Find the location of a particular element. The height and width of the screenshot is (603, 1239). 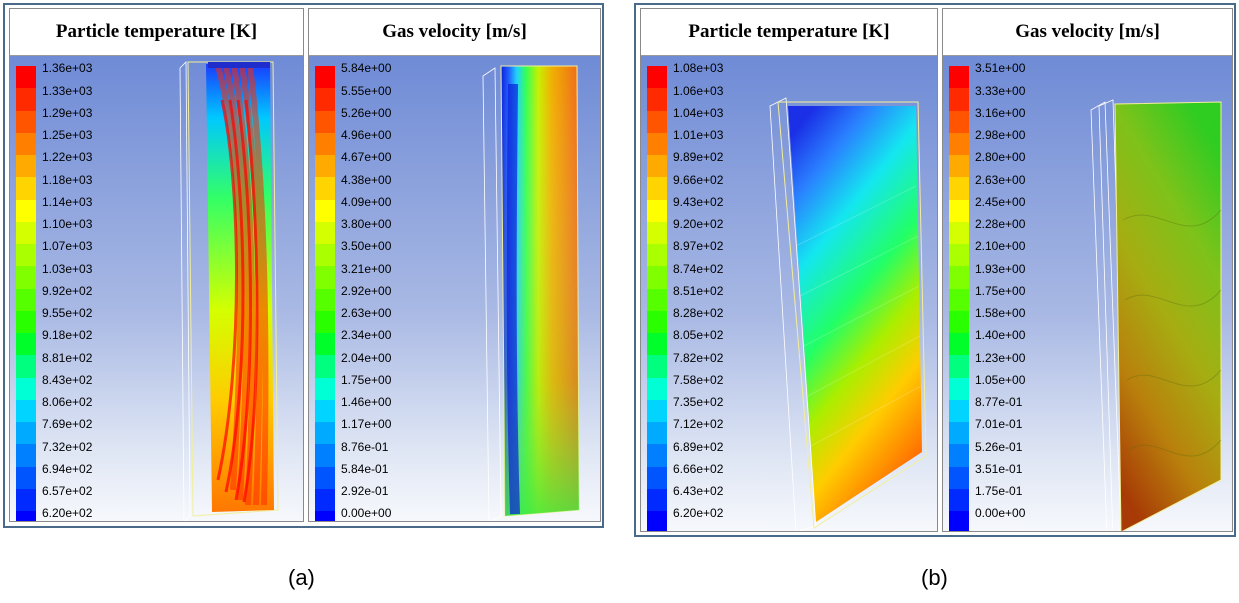

legend-label: 4.38e+00 is located at coordinates (366, 180).